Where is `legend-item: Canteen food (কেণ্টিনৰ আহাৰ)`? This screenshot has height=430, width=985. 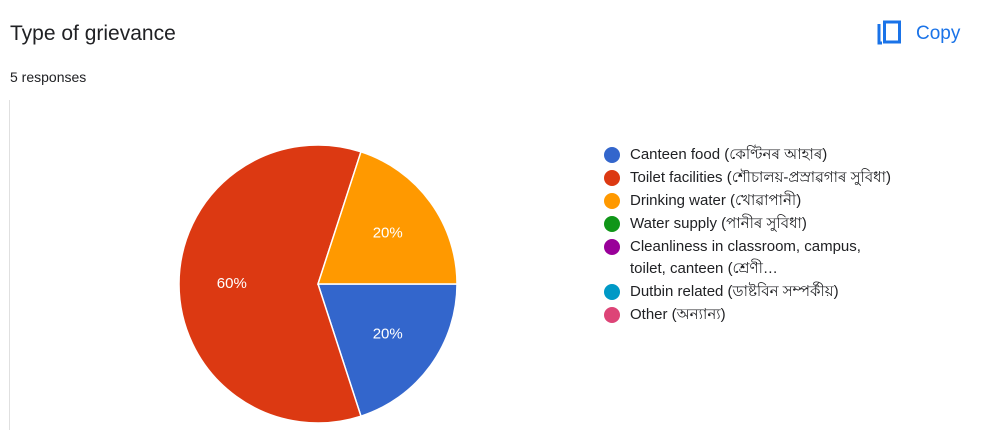
legend-item: Canteen food (কেণ্টিনৰ আহাৰ) is located at coordinates (754, 155).